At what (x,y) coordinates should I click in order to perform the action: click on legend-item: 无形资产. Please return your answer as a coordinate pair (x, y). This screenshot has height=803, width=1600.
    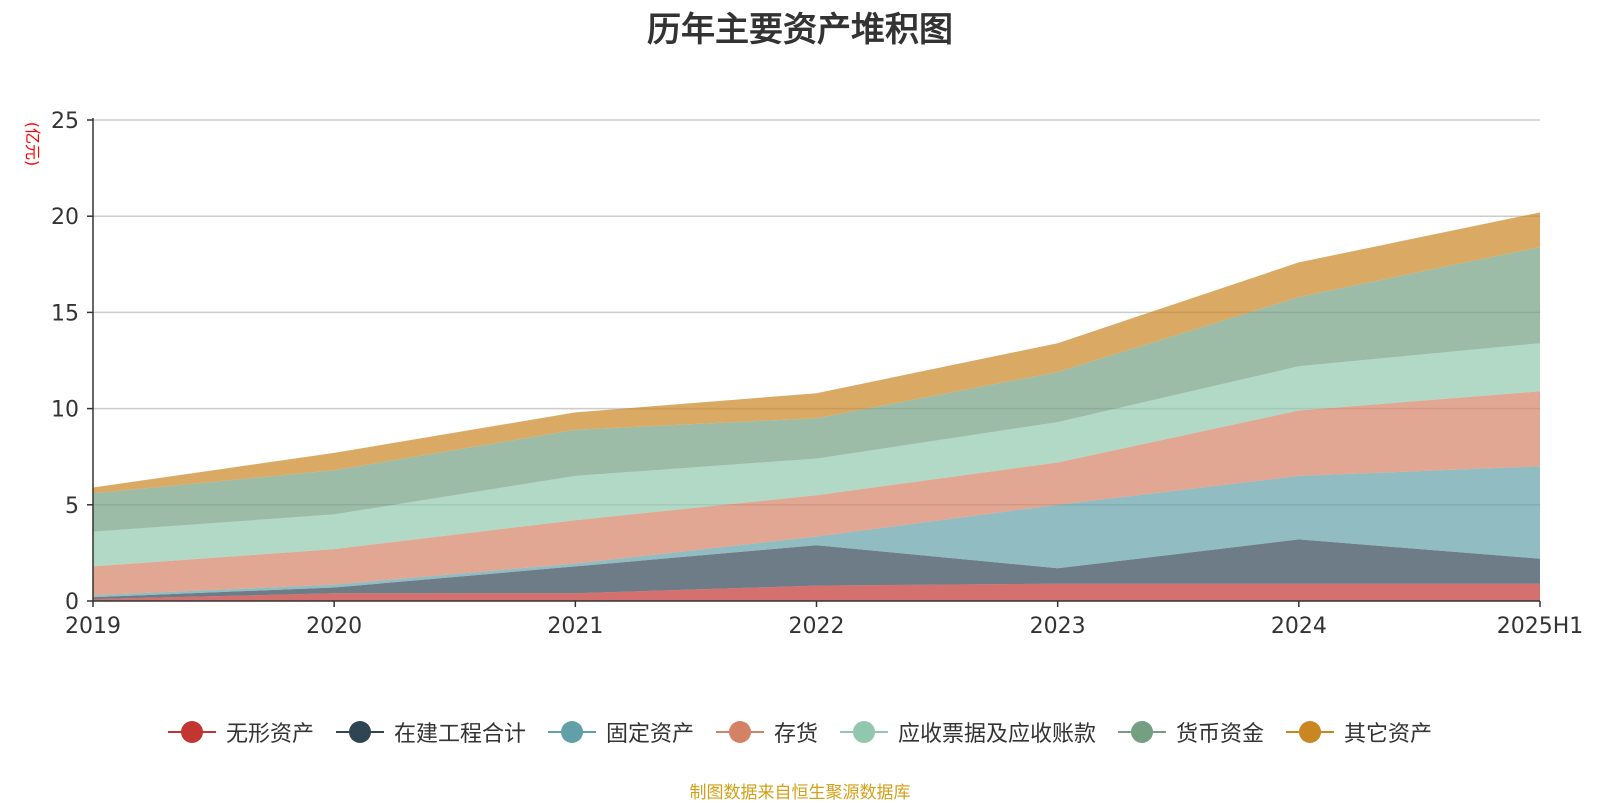
    Looking at the image, I should click on (240, 732).